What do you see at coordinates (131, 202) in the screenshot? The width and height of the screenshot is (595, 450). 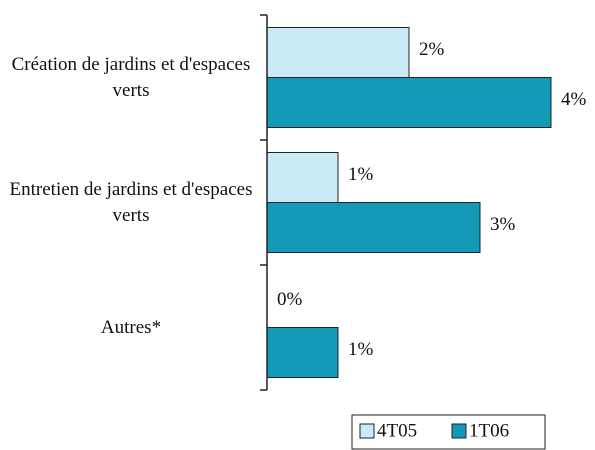 I see `category-label: Entretien de jardins et d'espaces verts` at bounding box center [131, 202].